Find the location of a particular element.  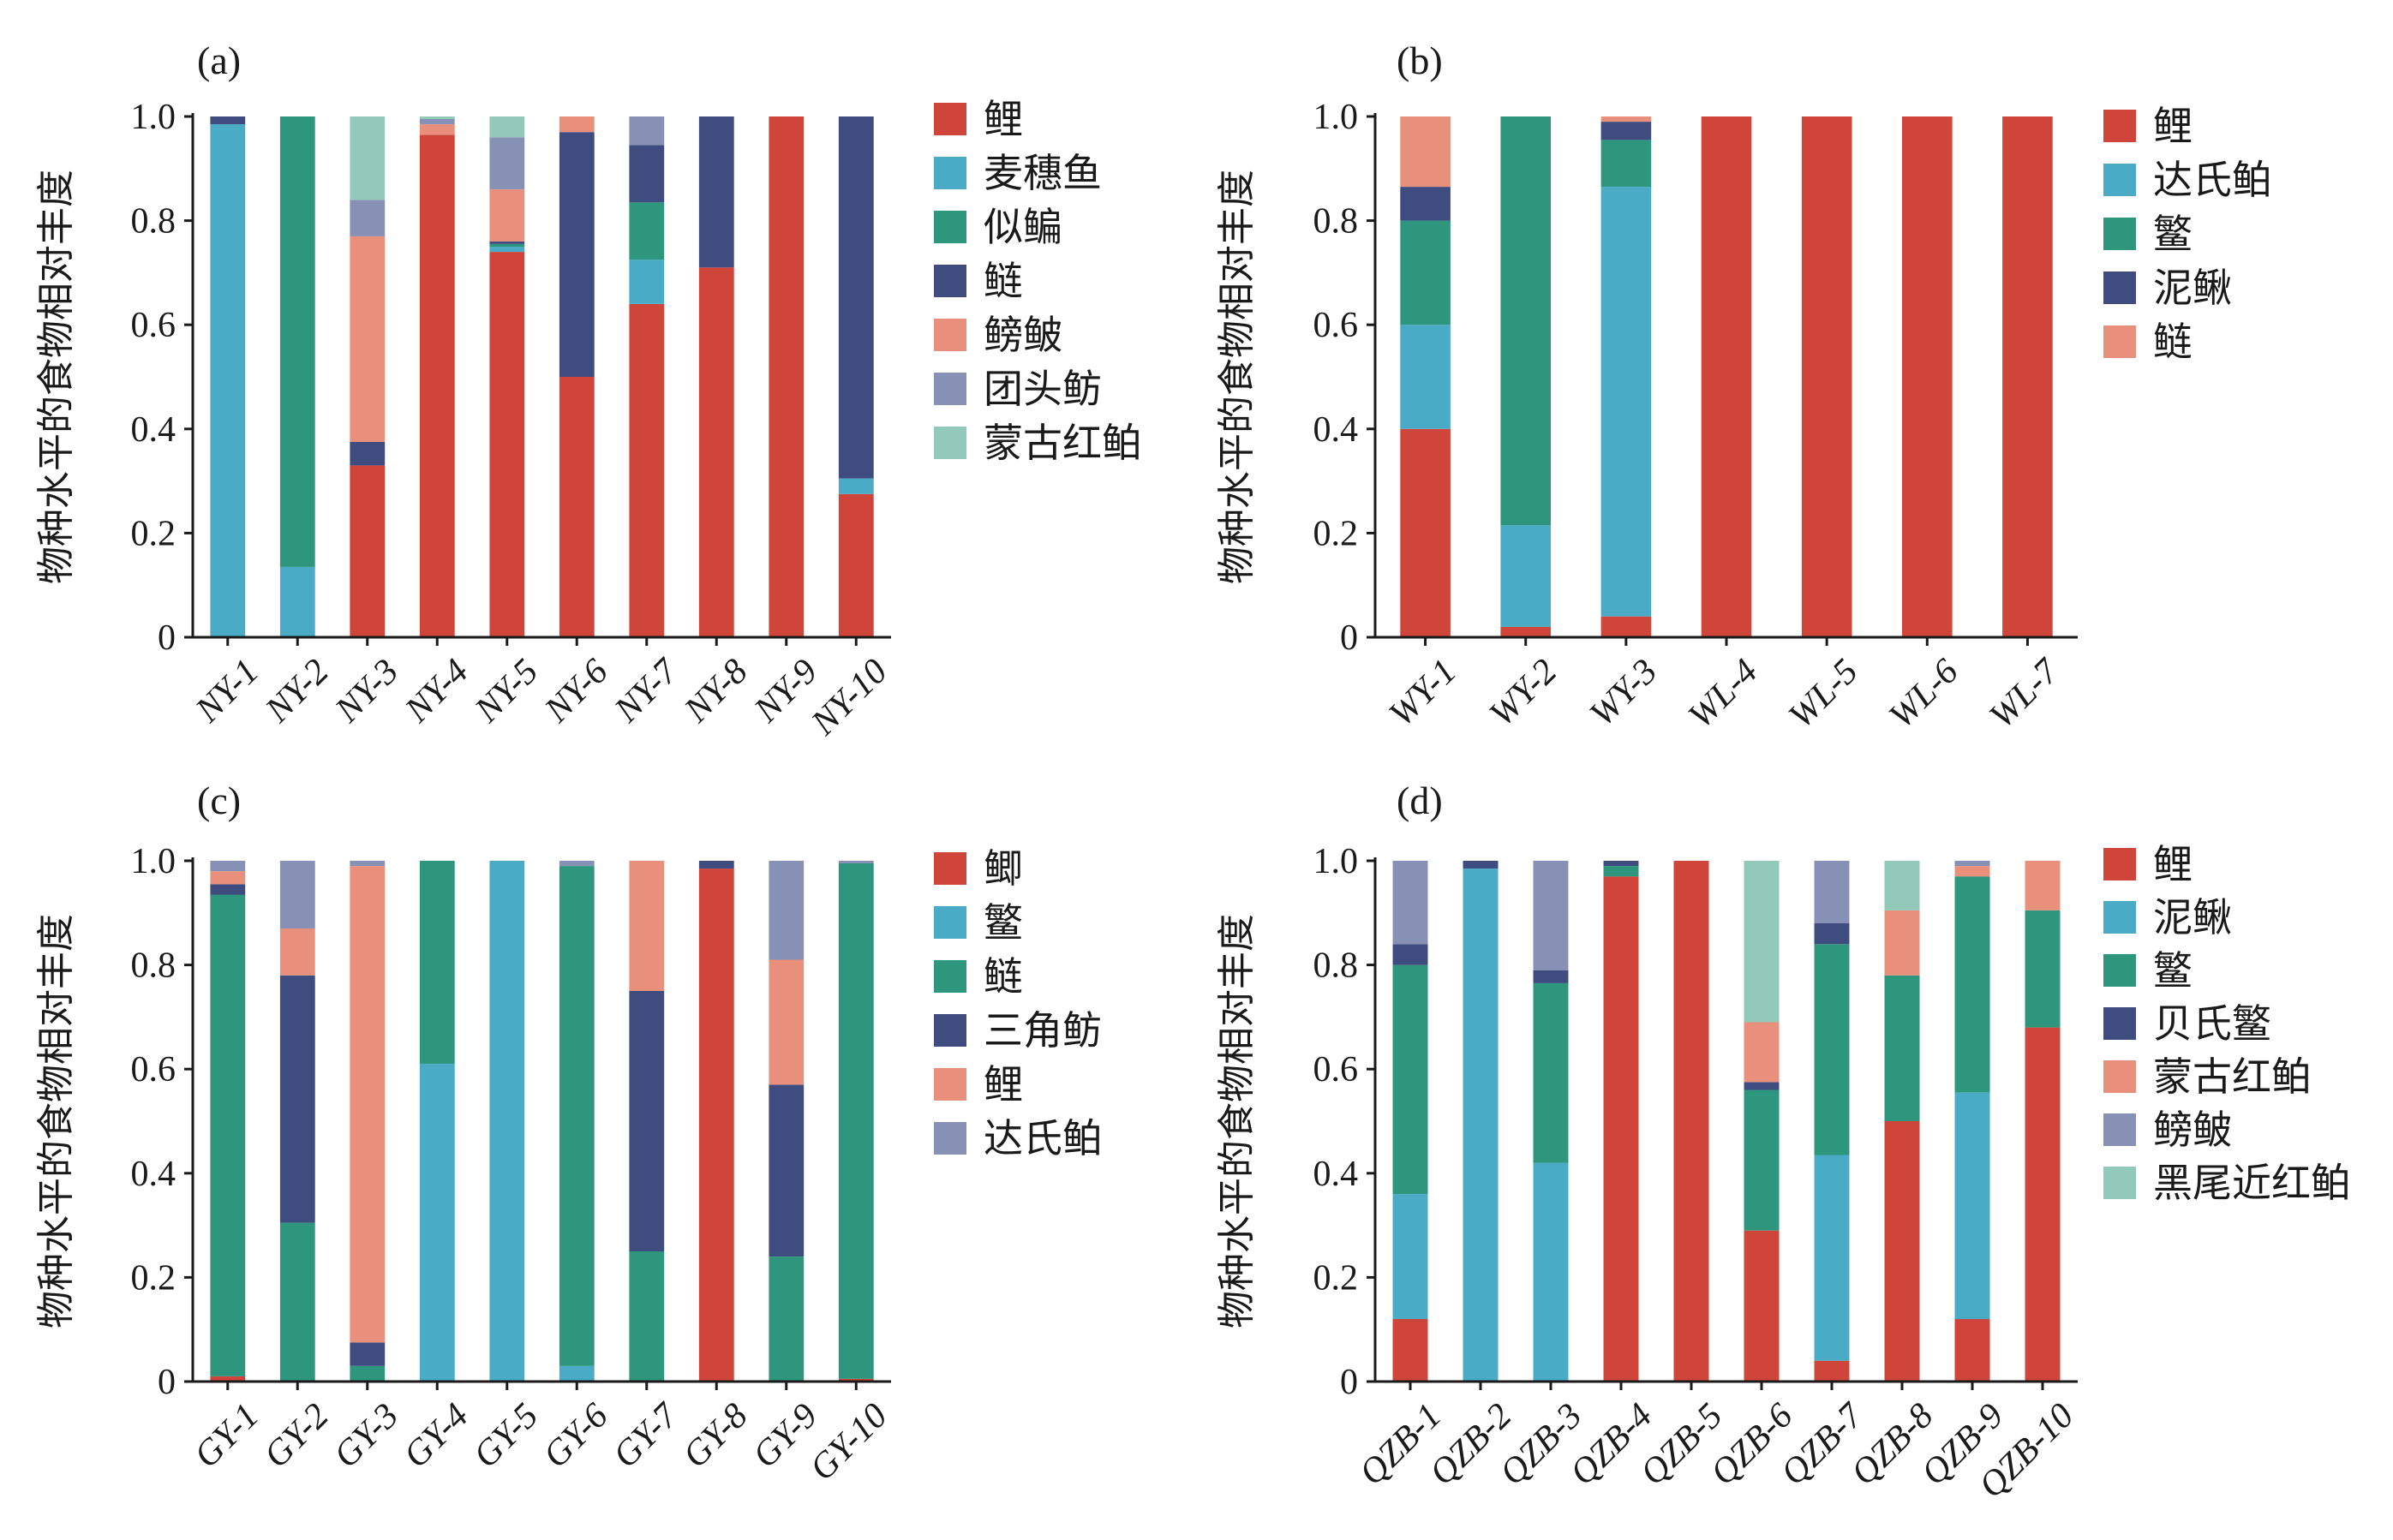

x-tick-label: NY-6 is located at coordinates (576, 691).